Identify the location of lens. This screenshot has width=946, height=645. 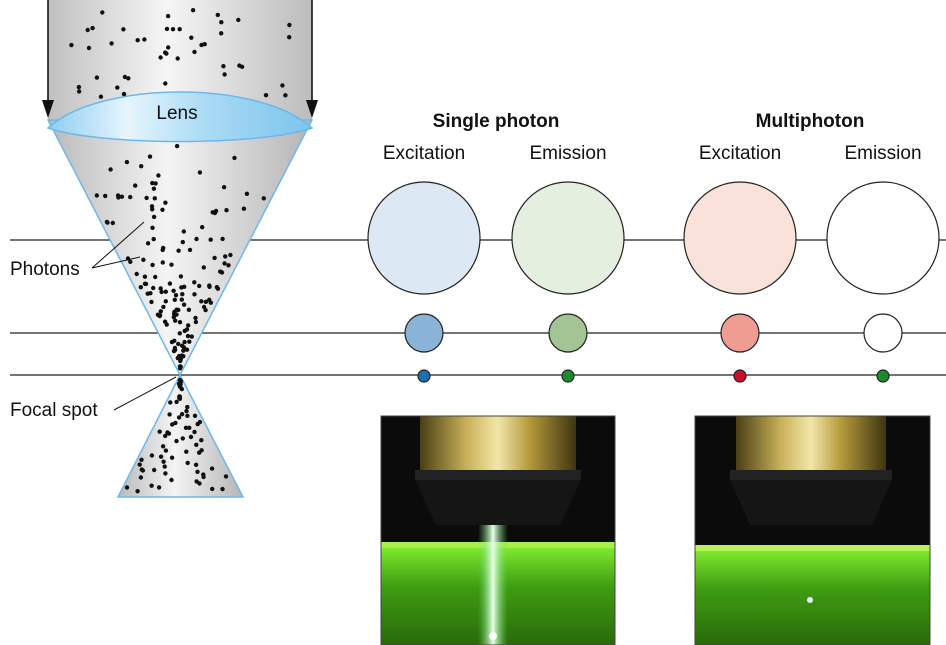
(180, 117).